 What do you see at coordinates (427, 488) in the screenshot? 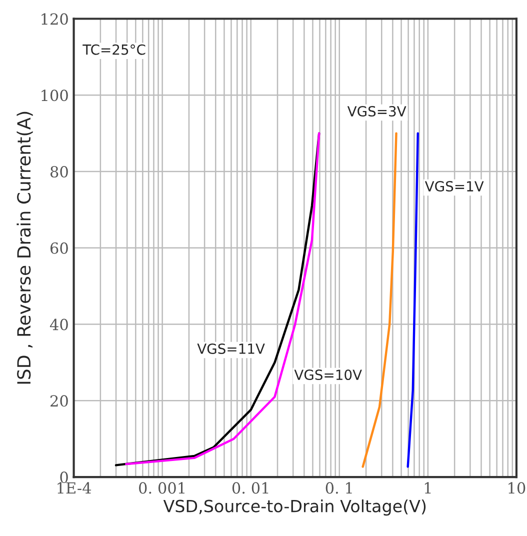
I see `x-tick-label: 1` at bounding box center [427, 488].